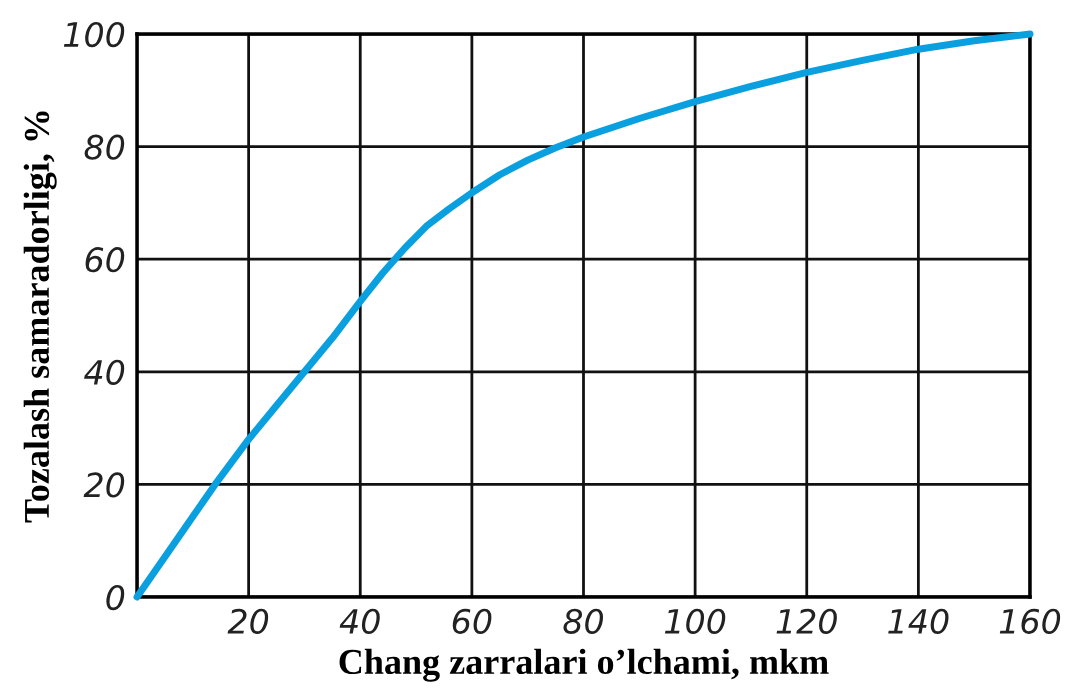  Describe the element at coordinates (115, 597) in the screenshot. I see `y-tick-label: 0` at that location.